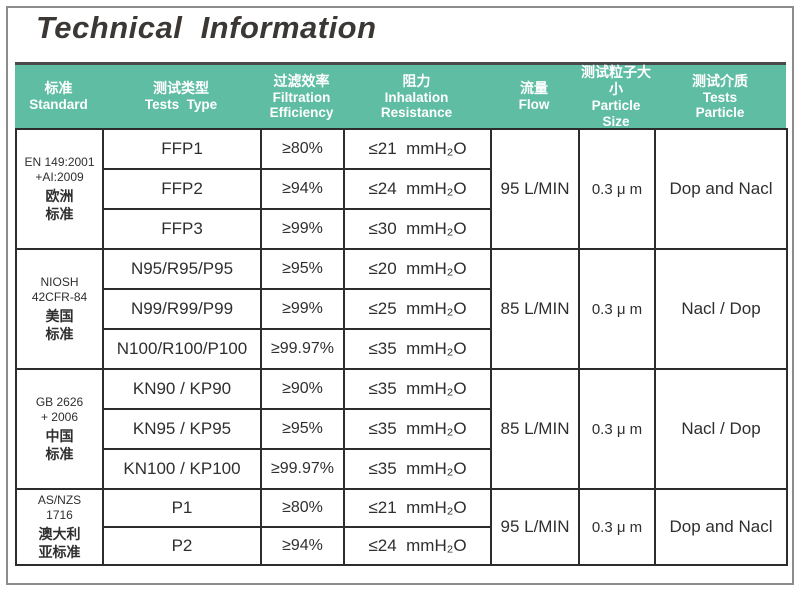  I want to click on header-flow-en: Flow, so click(534, 105).